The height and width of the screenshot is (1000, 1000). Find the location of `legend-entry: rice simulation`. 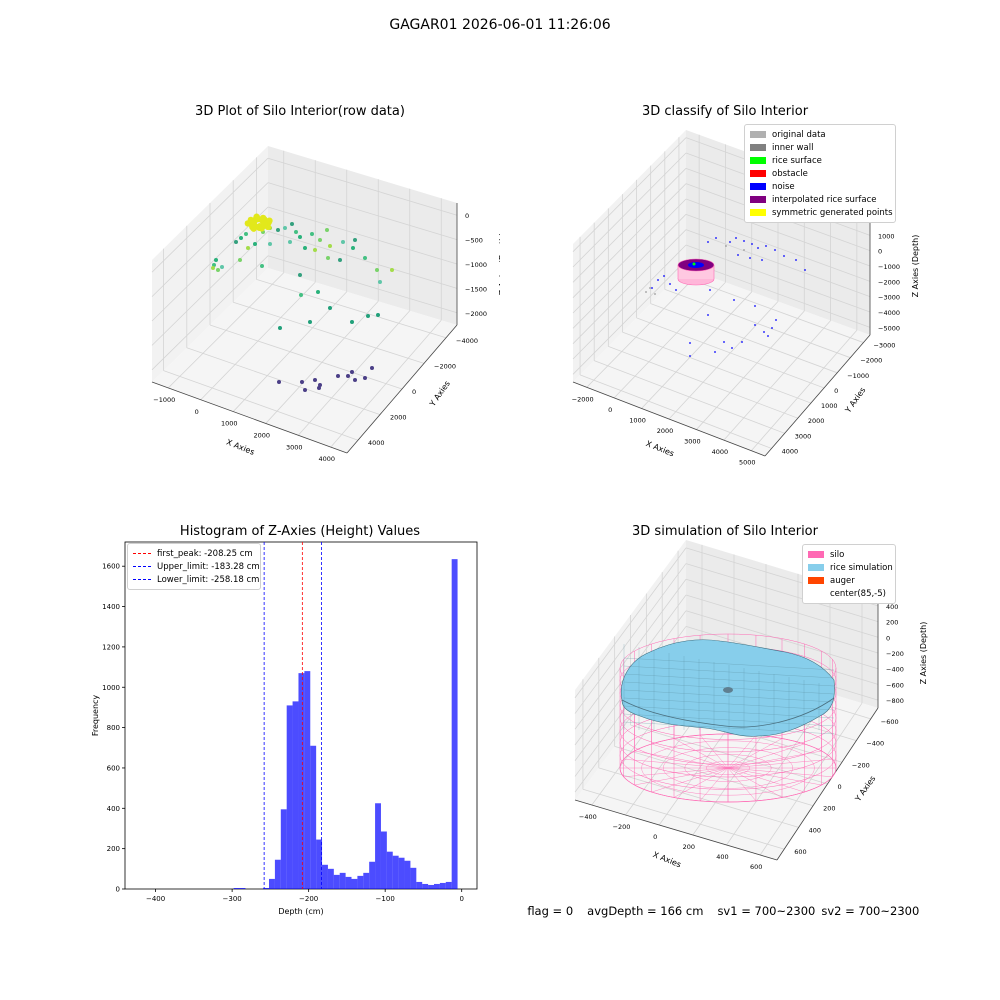

legend-entry: rice simulation is located at coordinates (850, 567).